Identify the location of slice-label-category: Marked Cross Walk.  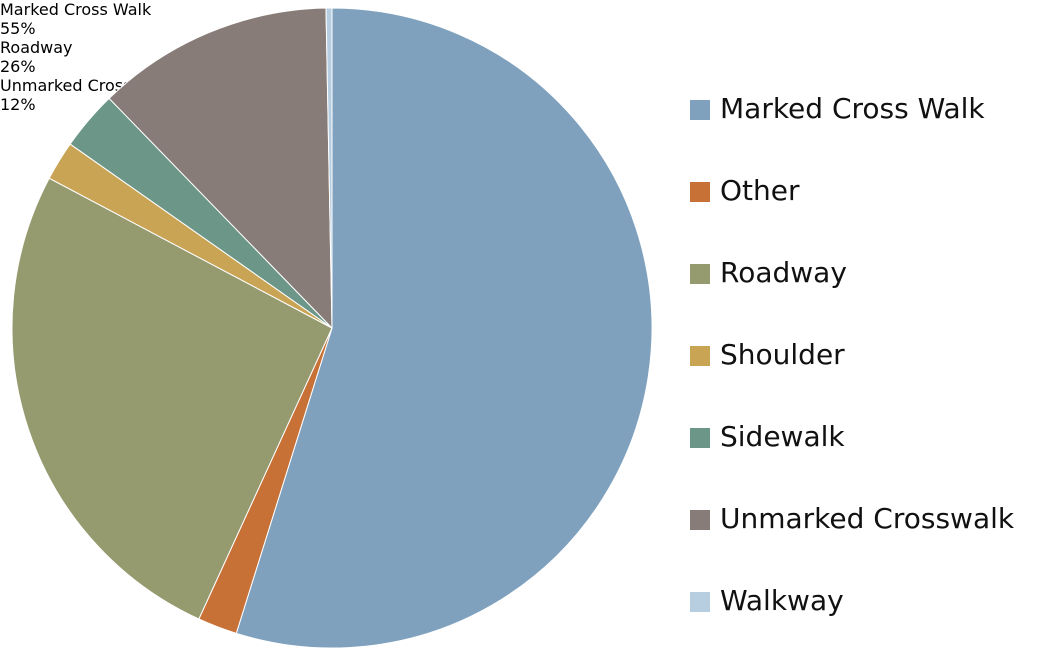
(76, 9).